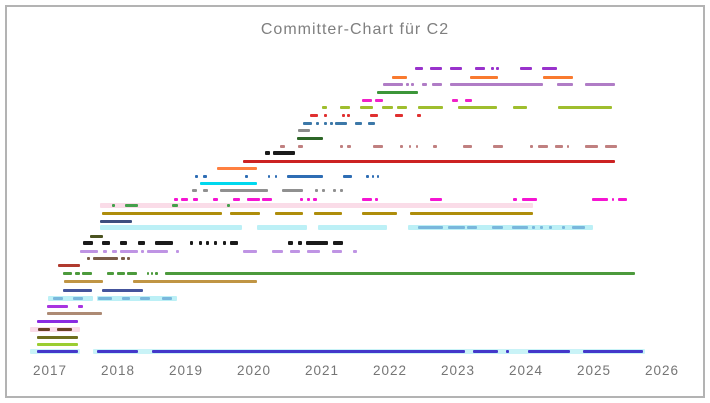 This screenshot has height=403, width=710. What do you see at coordinates (526, 370) in the screenshot?
I see `year-label: 2024` at bounding box center [526, 370].